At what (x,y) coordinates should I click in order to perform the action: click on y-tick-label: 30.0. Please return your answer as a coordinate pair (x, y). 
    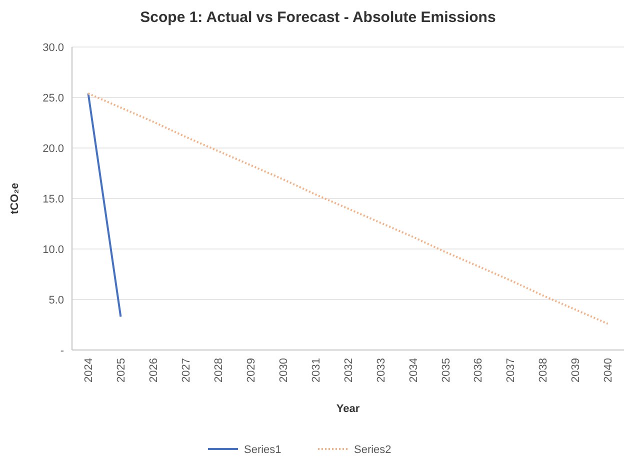
    Looking at the image, I should click on (53, 48).